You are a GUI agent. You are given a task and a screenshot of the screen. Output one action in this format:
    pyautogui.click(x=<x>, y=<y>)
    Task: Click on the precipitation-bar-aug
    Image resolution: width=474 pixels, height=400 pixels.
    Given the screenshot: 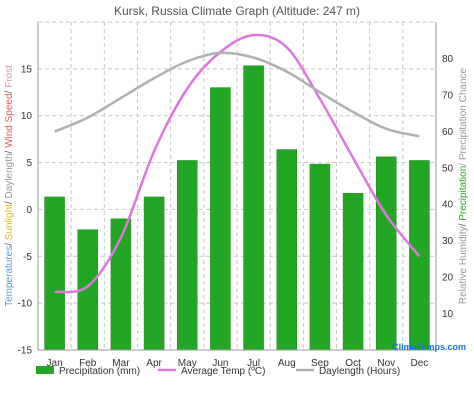 What is the action you would take?
    pyautogui.click(x=286, y=250)
    